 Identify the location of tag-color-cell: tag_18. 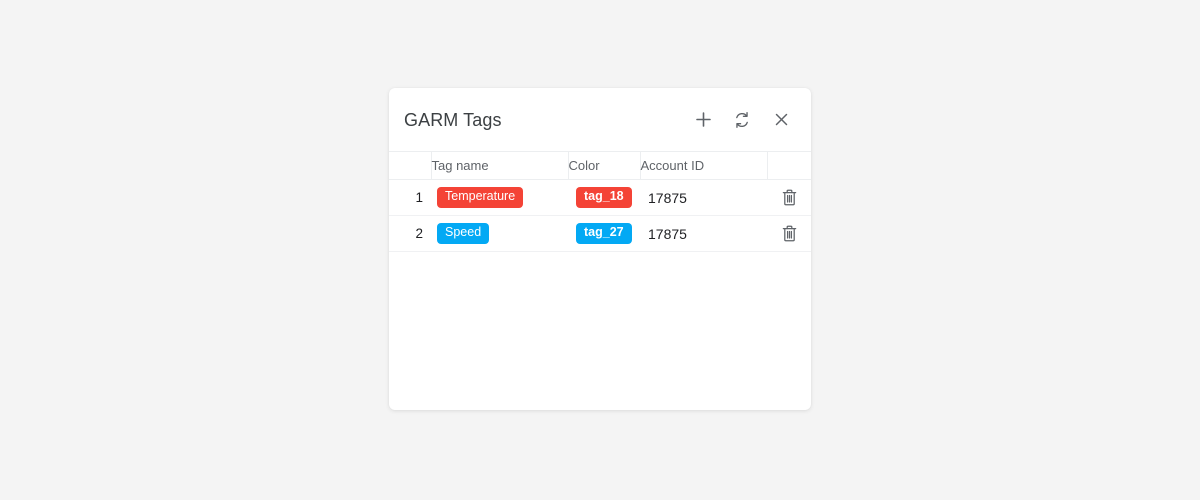
(604, 197).